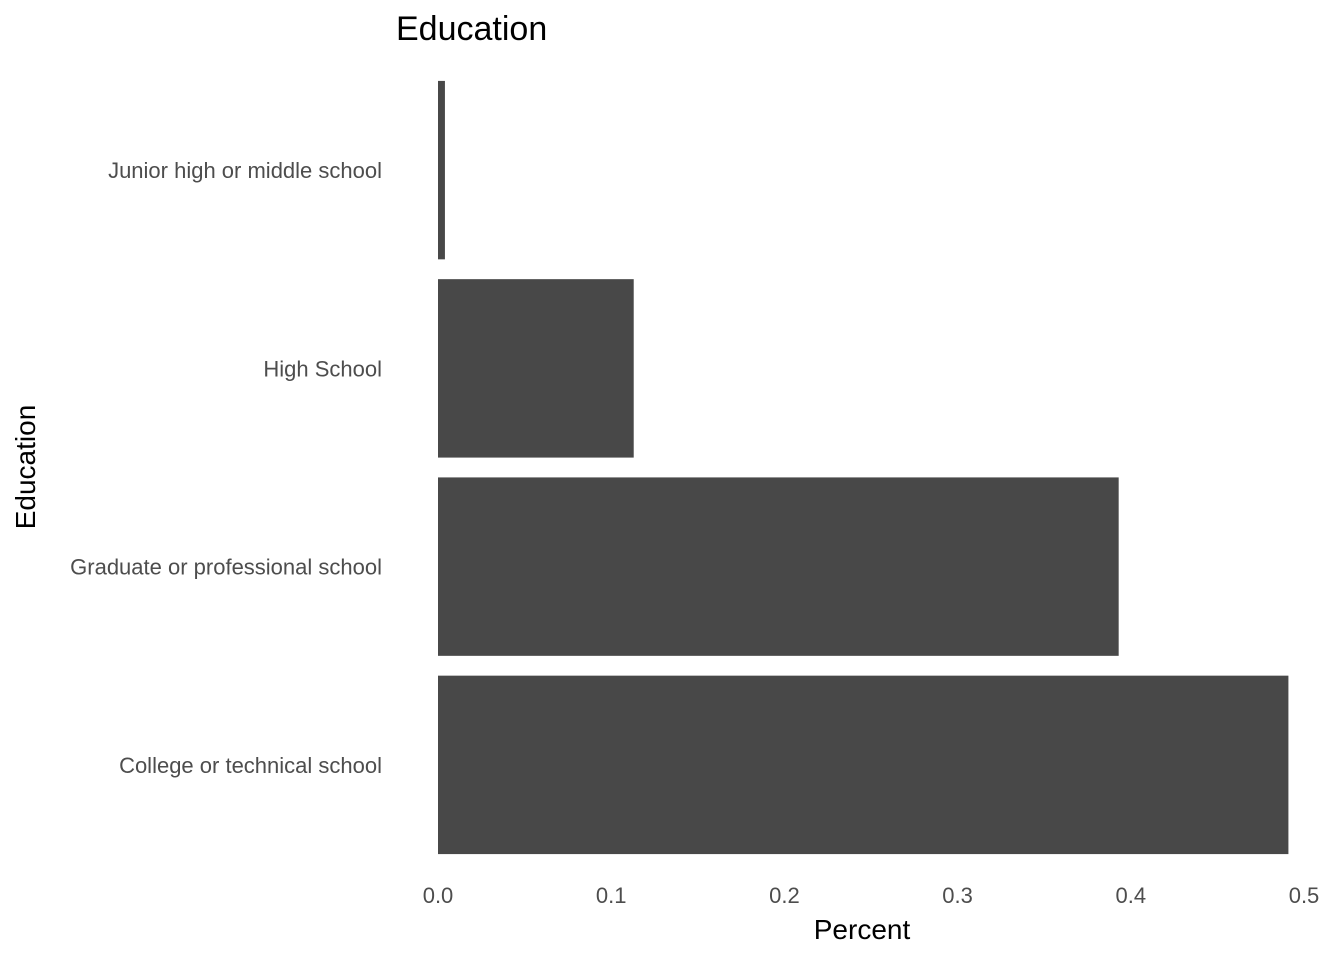 This screenshot has height=960, width=1344. I want to click on y-tick-label: College or technical school, so click(250, 765).